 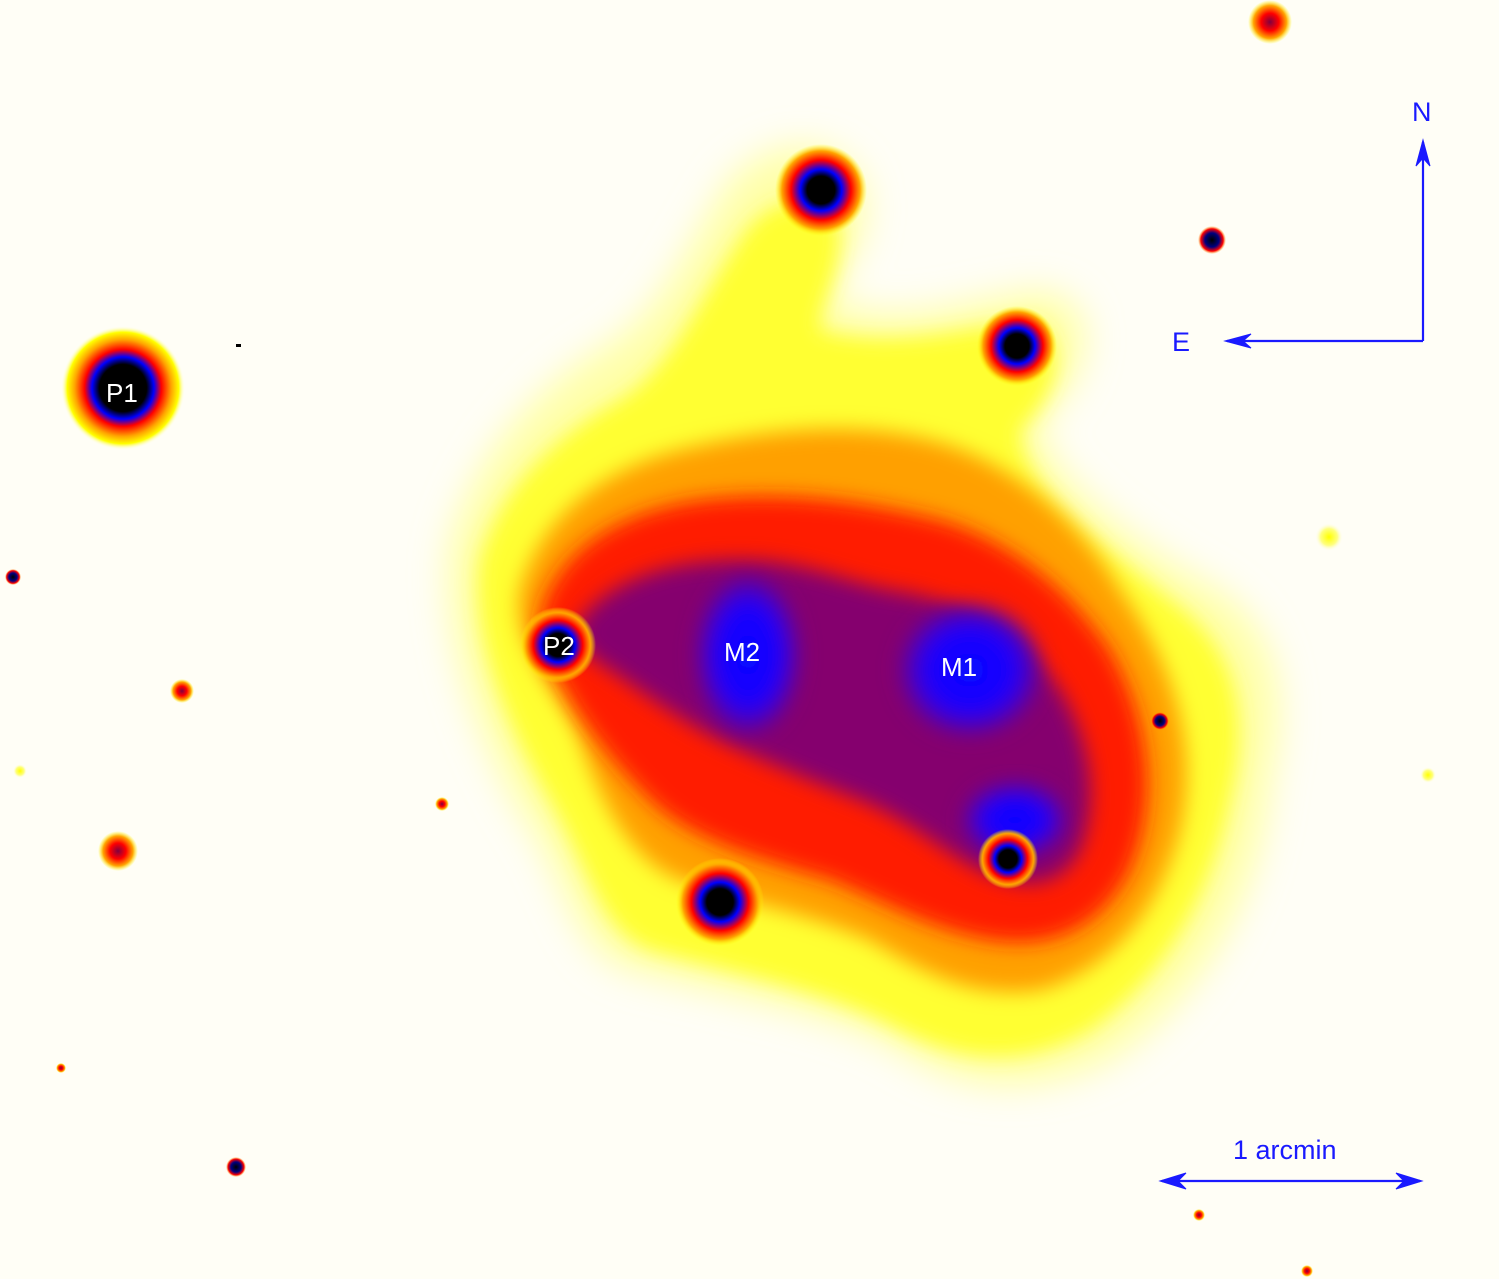 I want to click on label-p1: P1, so click(x=122, y=393).